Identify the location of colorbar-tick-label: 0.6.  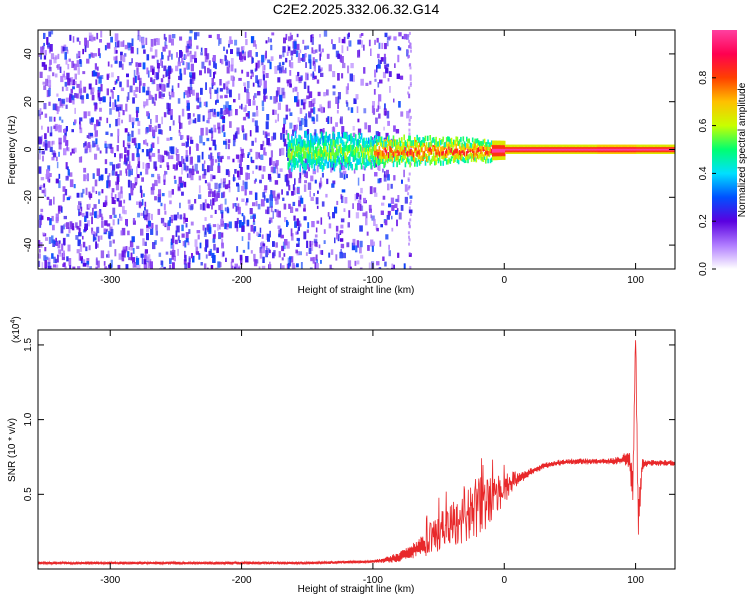
(703, 125).